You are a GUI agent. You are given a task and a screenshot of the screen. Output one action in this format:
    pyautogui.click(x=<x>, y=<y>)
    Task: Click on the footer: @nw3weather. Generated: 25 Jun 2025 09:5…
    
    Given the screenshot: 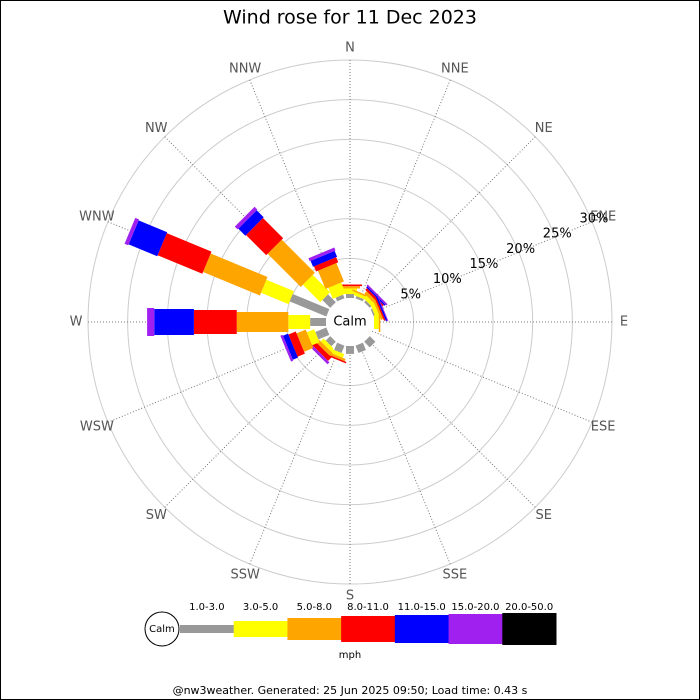 What is the action you would take?
    pyautogui.click(x=350, y=690)
    